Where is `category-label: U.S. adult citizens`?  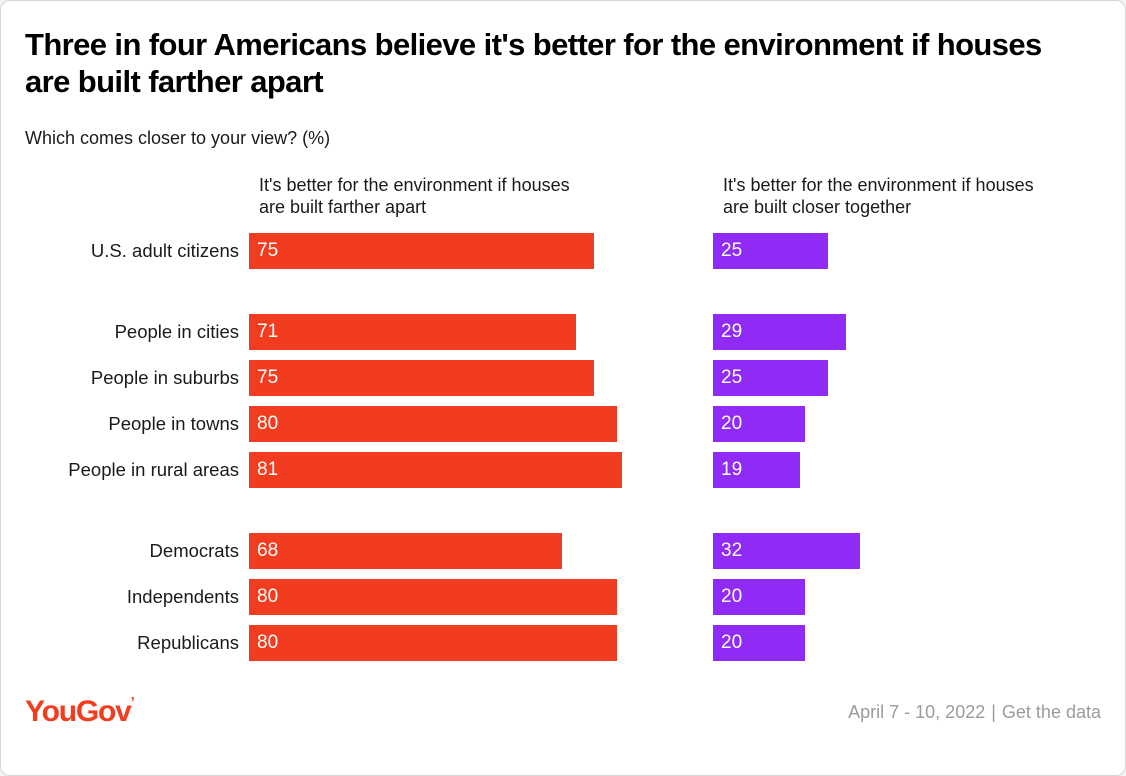 category-label: U.S. adult citizens is located at coordinates (164, 251).